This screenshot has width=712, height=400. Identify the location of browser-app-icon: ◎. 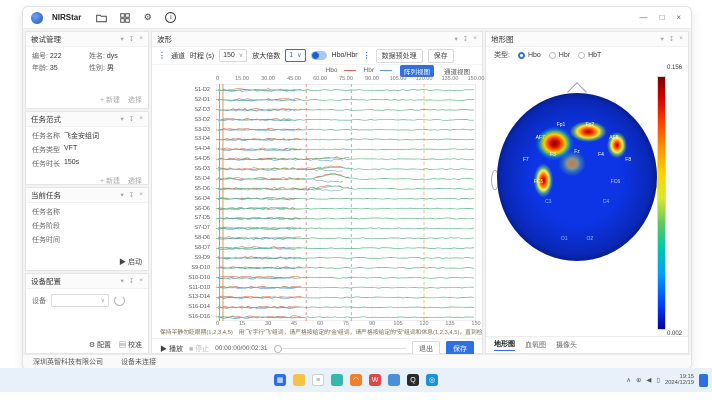
(432, 380).